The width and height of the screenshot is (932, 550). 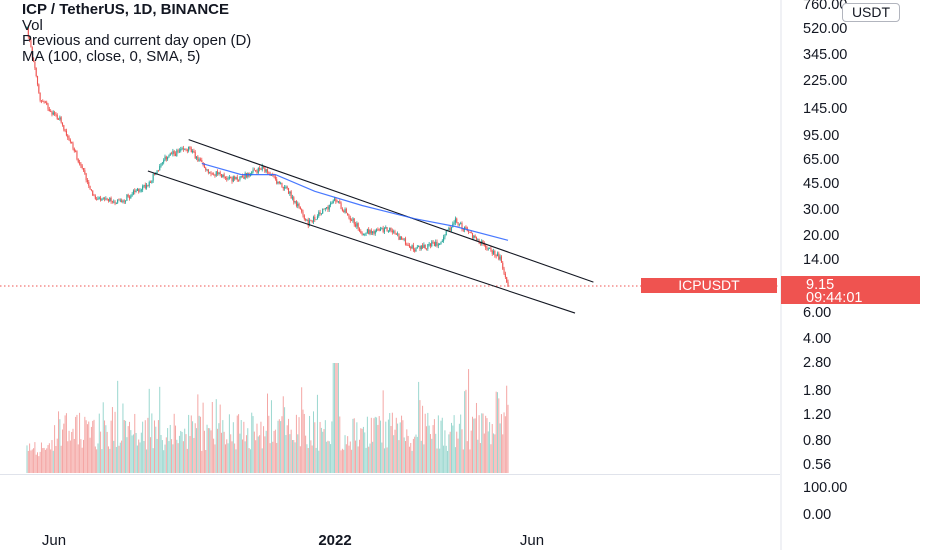 What do you see at coordinates (293, 540) in the screenshot?
I see `time-axis: Jun 2022 Jun` at bounding box center [293, 540].